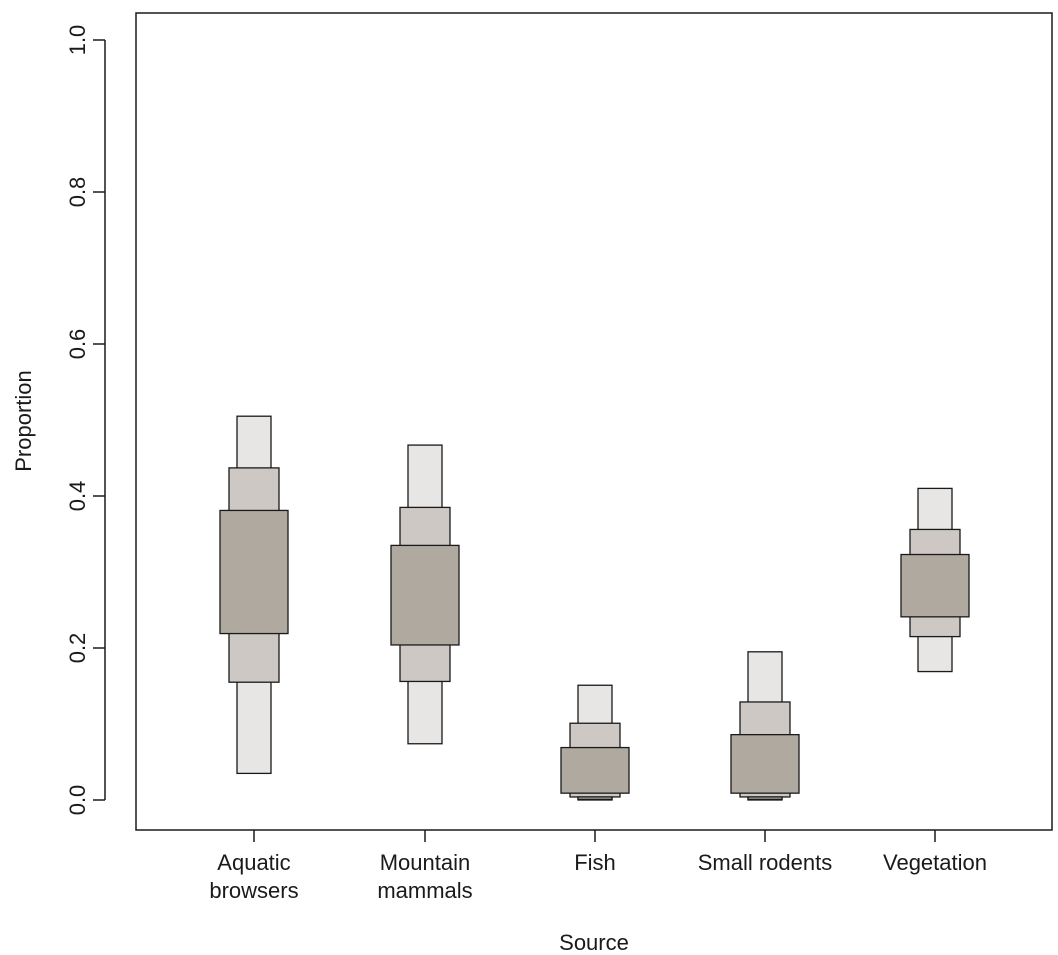  I want to click on y-tick-label: 1.0, so click(77, 40).